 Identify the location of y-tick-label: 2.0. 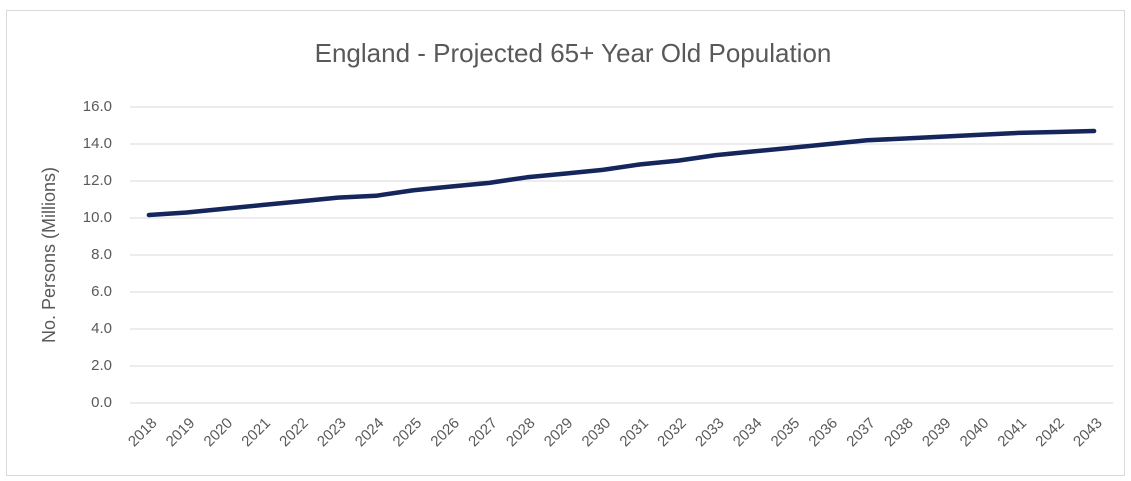
(101, 365).